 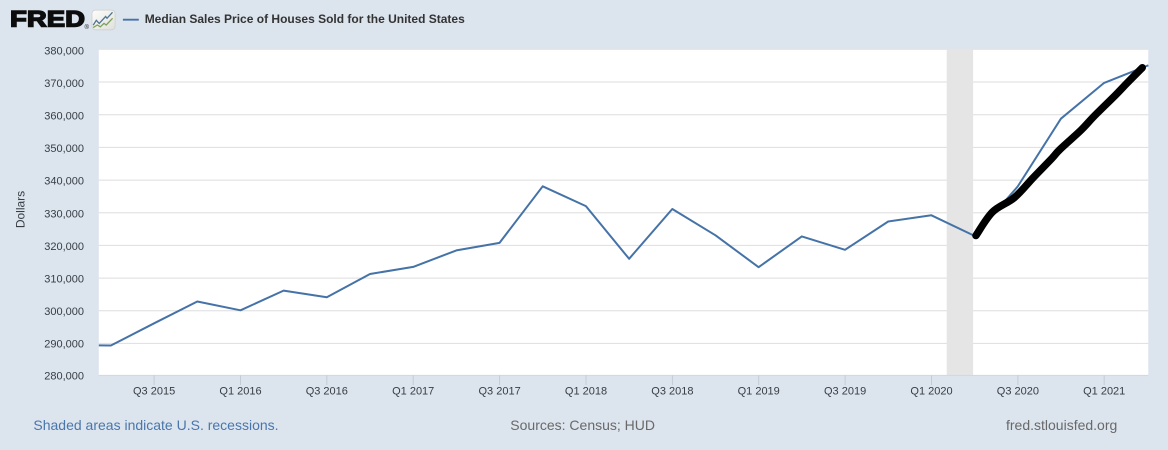 I want to click on svg-text: Q3 2020, so click(x=1018, y=391).